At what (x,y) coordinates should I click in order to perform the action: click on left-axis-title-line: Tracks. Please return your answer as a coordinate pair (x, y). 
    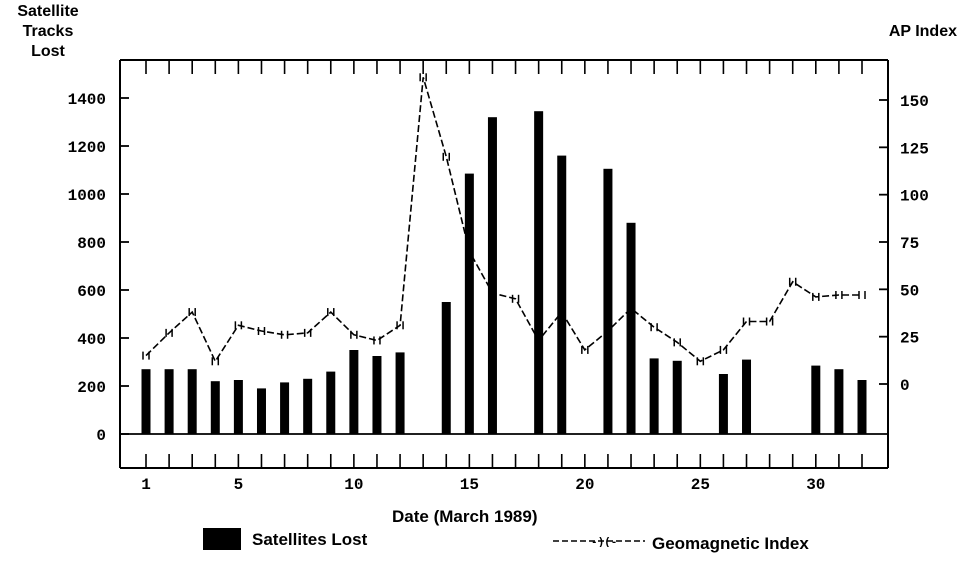
    Looking at the image, I should click on (48, 31).